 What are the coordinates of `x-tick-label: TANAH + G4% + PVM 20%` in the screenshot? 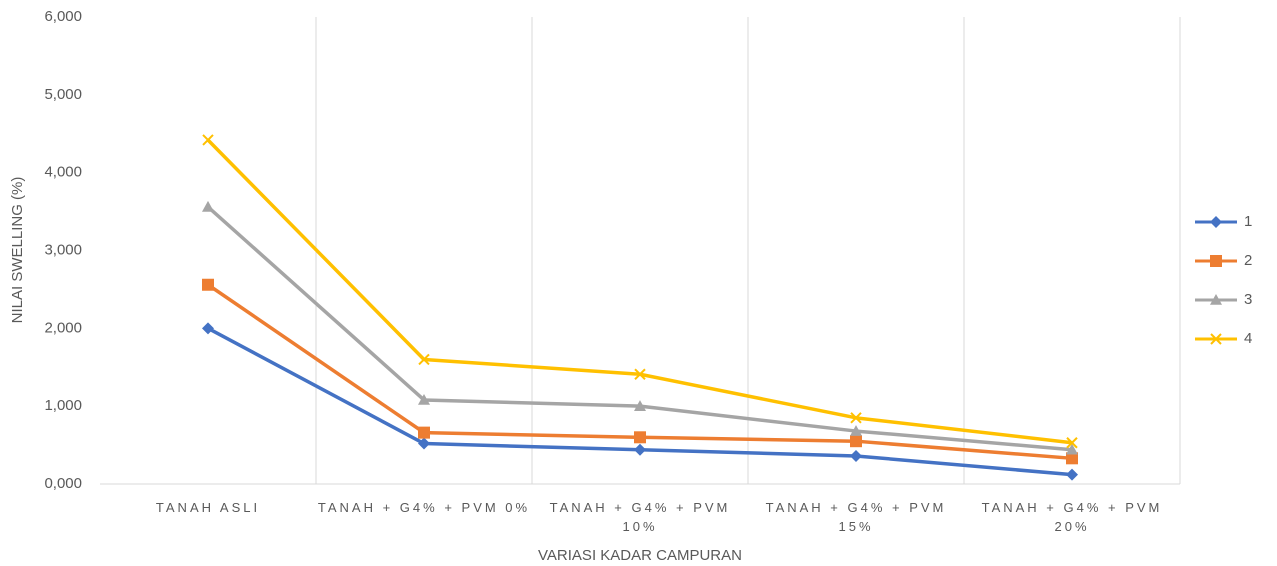 It's located at (1072, 517).